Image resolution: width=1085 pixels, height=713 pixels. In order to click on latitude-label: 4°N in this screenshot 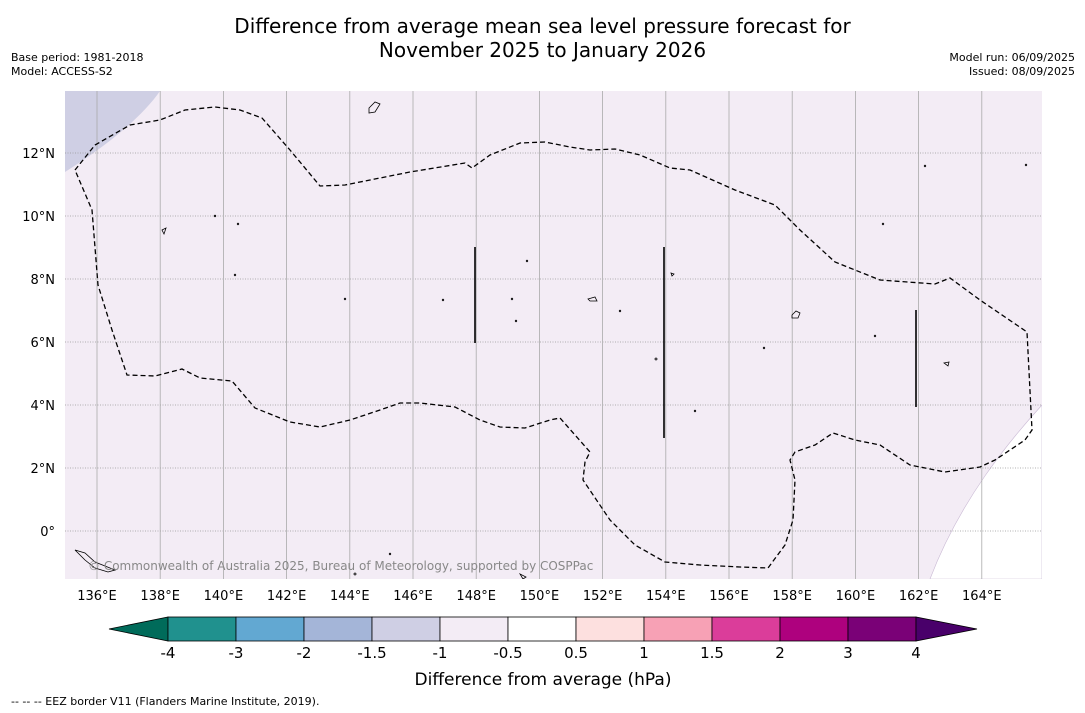, I will do `click(43, 406)`.